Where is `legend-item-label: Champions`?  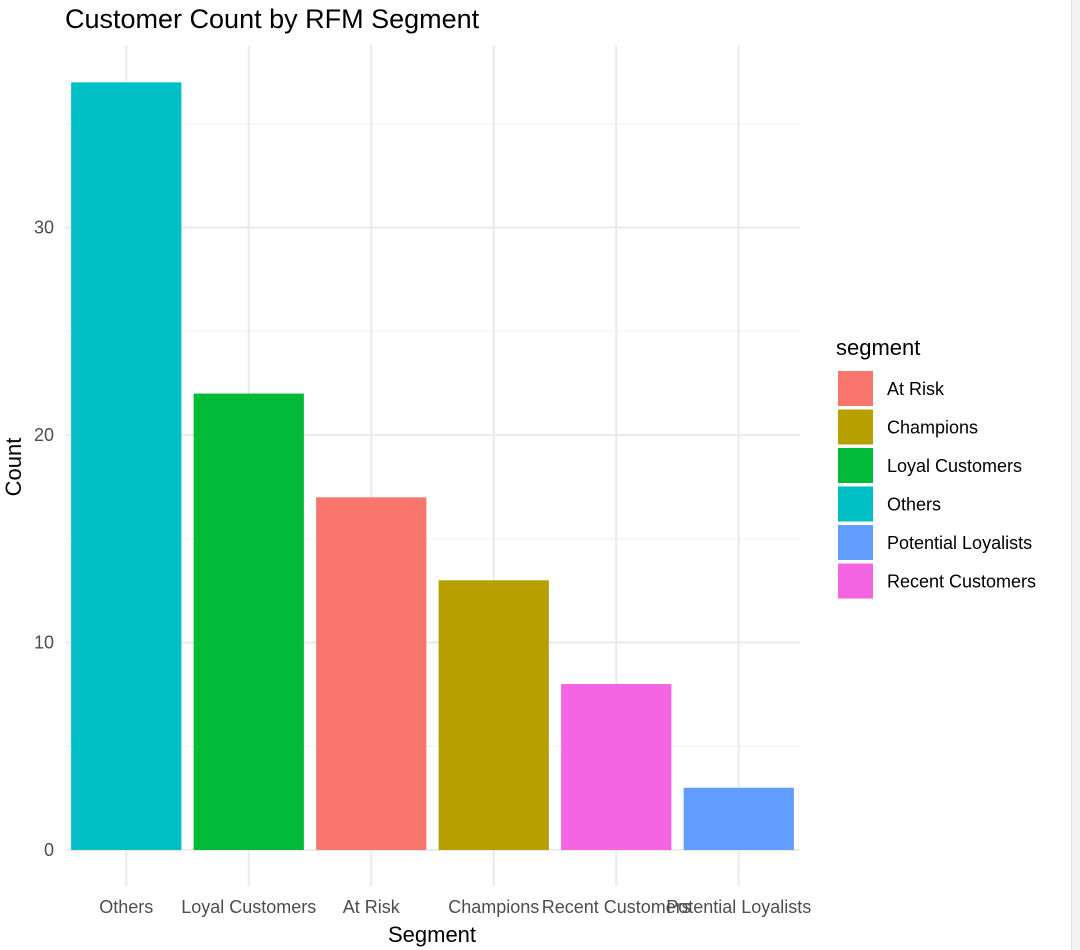 legend-item-label: Champions is located at coordinates (932, 428).